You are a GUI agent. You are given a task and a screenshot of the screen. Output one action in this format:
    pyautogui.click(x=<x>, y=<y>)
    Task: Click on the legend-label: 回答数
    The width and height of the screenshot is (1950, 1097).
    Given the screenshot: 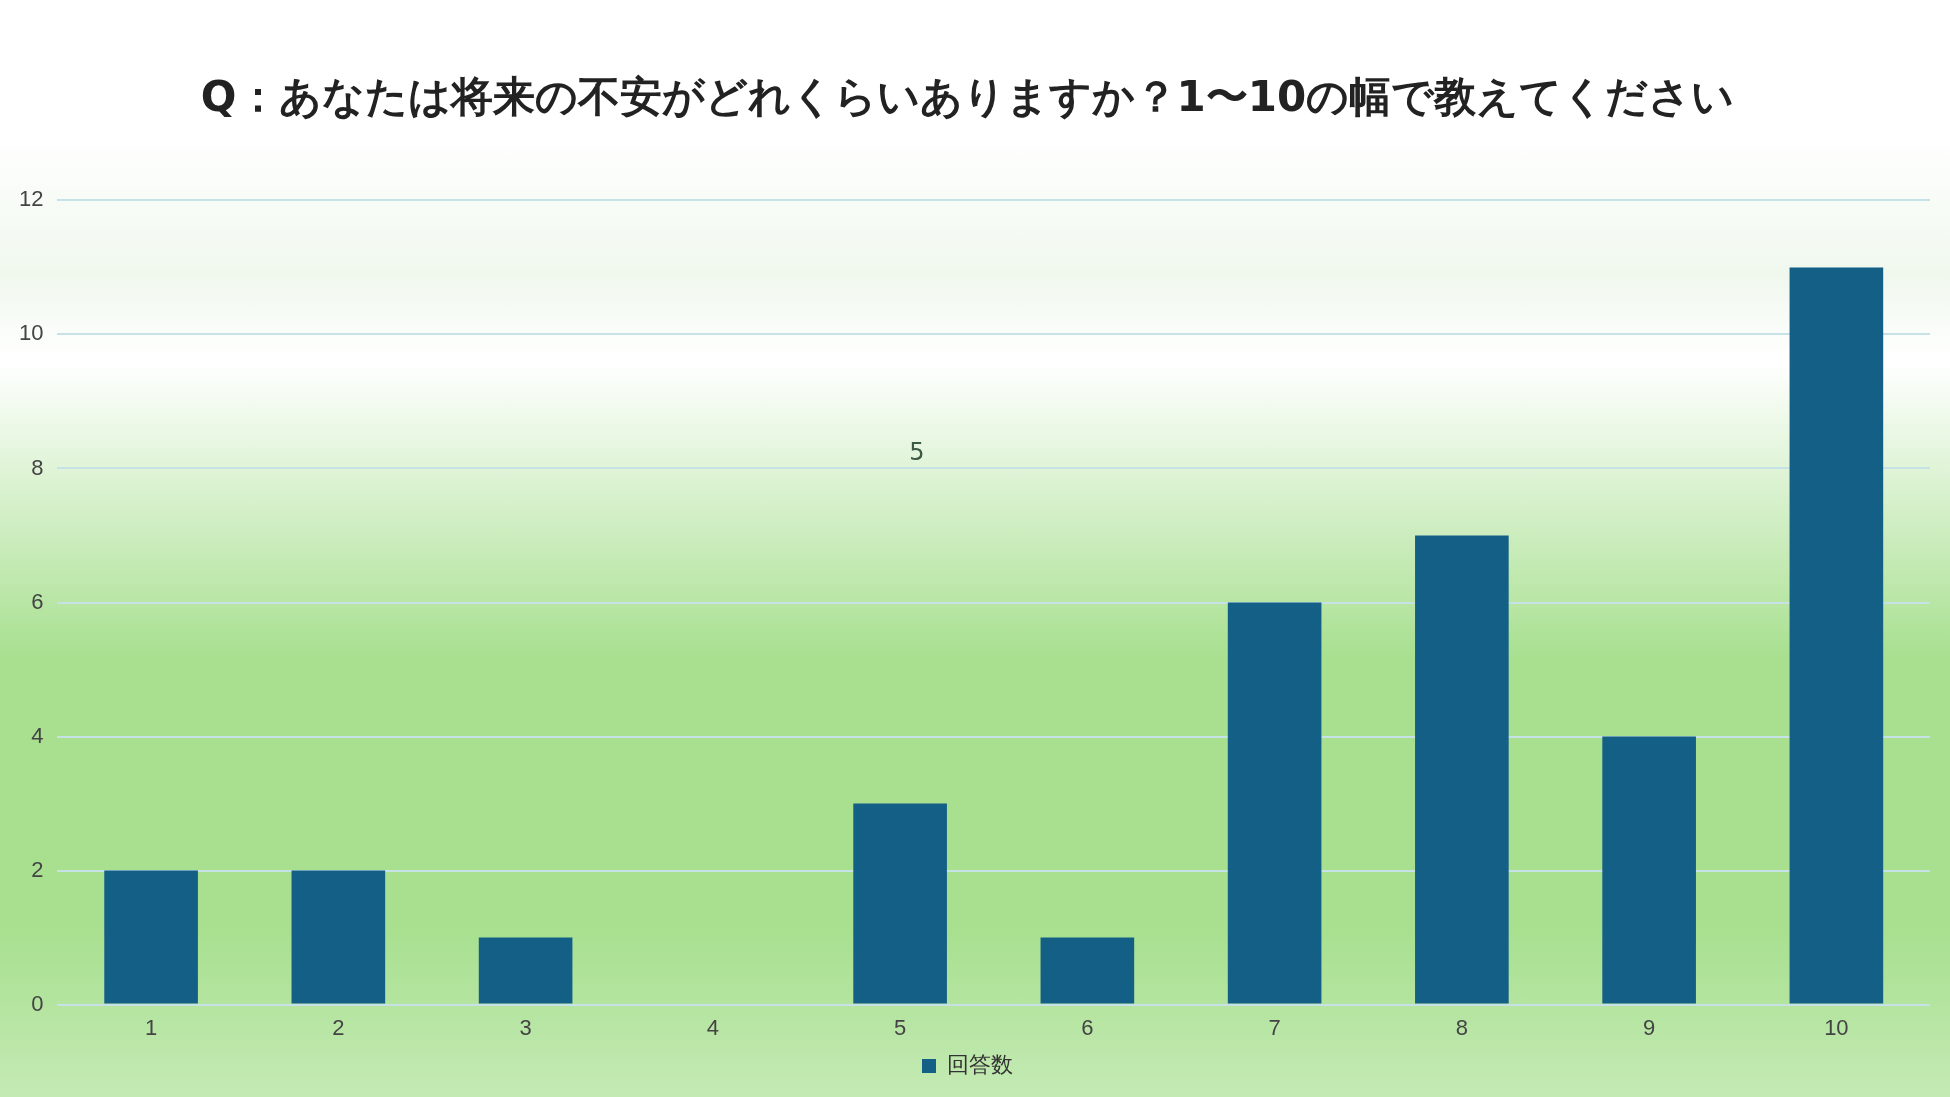 What is the action you would take?
    pyautogui.click(x=980, y=1064)
    